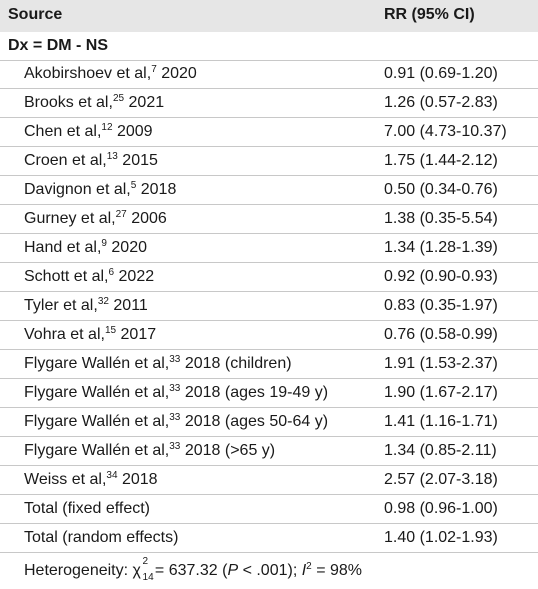  What do you see at coordinates (76, 570) in the screenshot?
I see `heterogeneity-prefix: Heterogeneity:` at bounding box center [76, 570].